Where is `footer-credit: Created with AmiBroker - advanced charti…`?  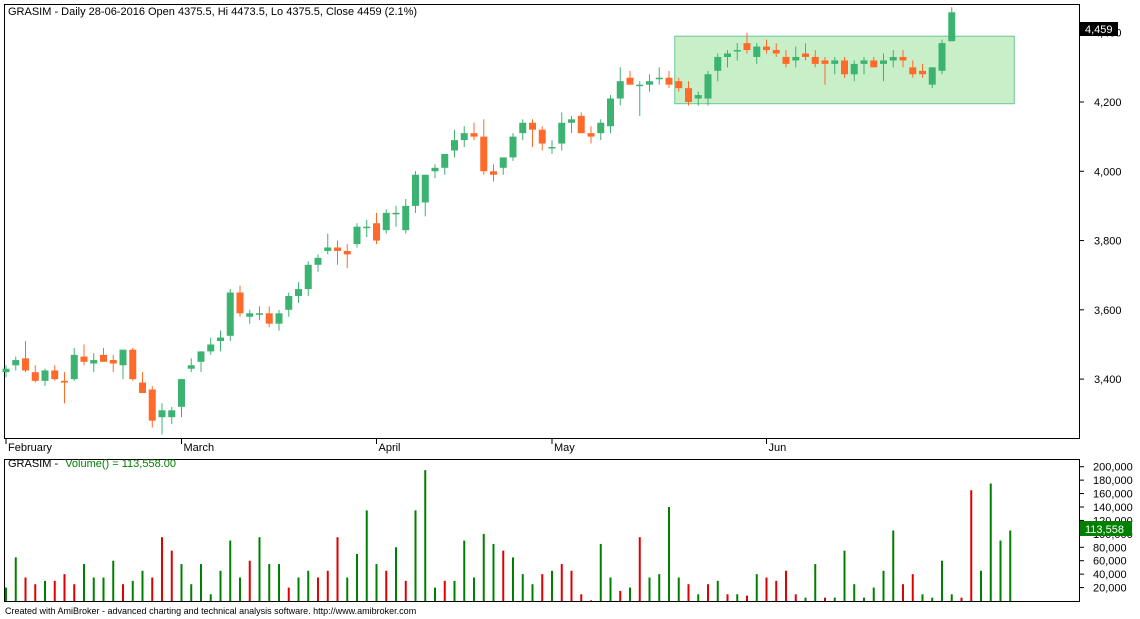
footer-credit: Created with AmiBroker - advanced charti… is located at coordinates (211, 611).